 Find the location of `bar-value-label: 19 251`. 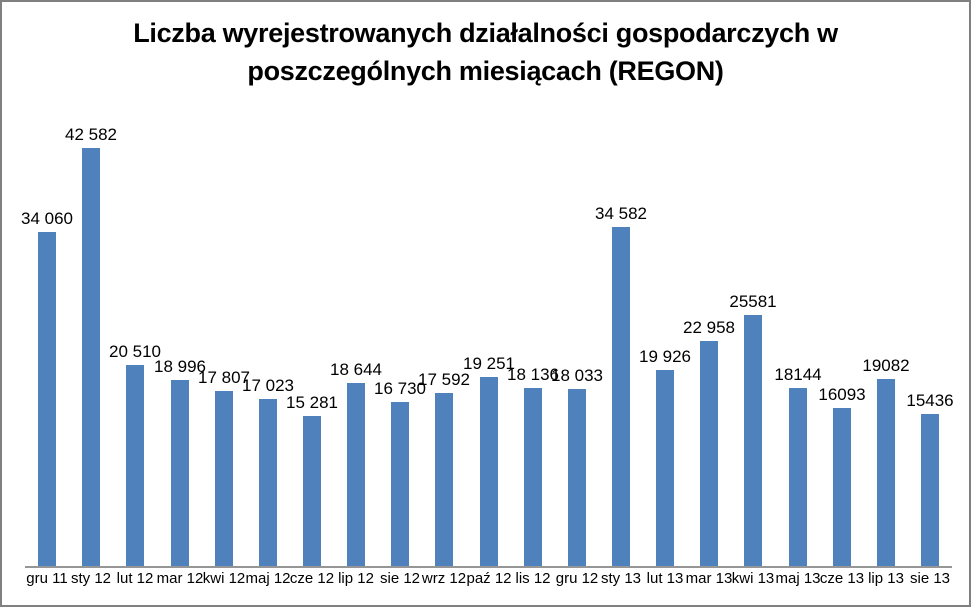

bar-value-label: 19 251 is located at coordinates (489, 363).